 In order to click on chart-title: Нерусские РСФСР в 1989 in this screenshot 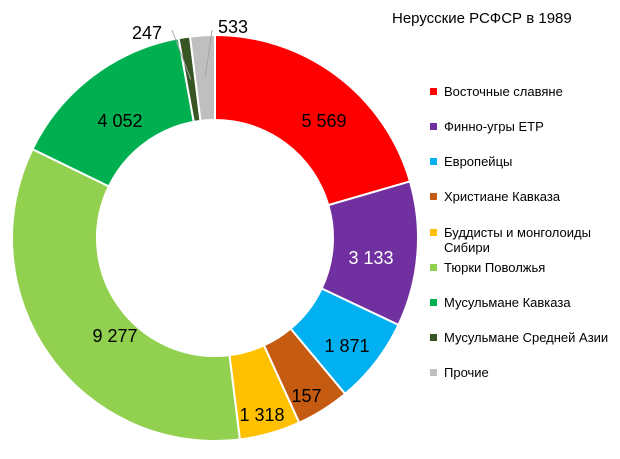, I will do `click(482, 18)`.